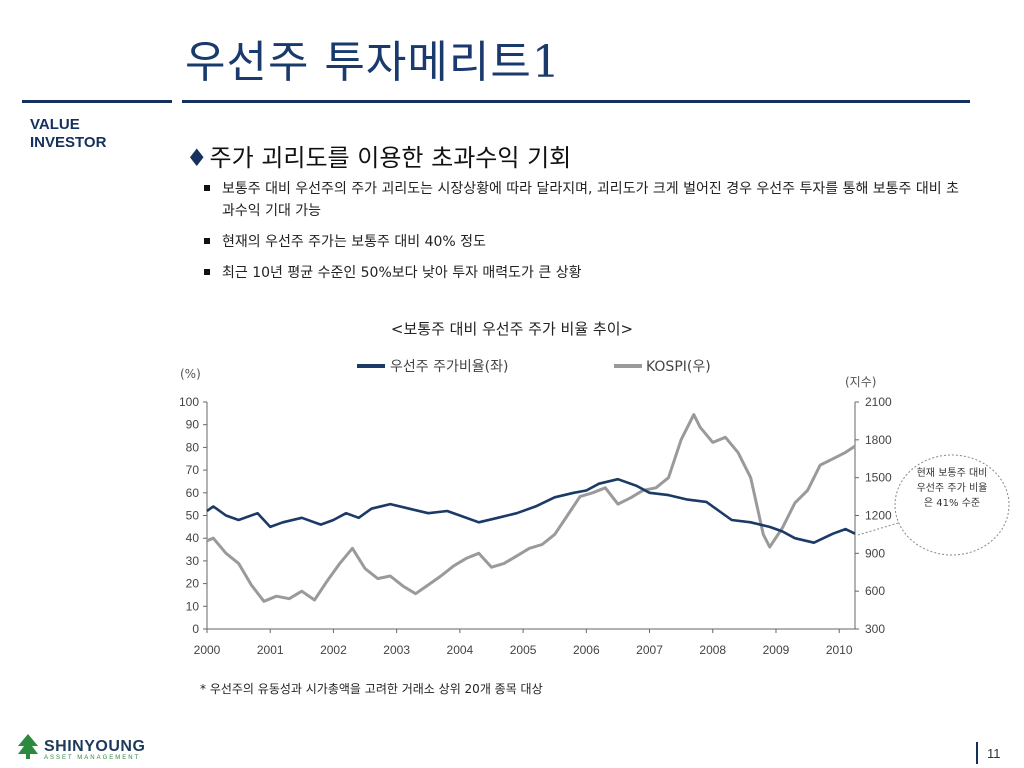 The image size is (1024, 768). Describe the element at coordinates (68, 142) in the screenshot. I see `brand-line-investor: INVESTOR` at that location.